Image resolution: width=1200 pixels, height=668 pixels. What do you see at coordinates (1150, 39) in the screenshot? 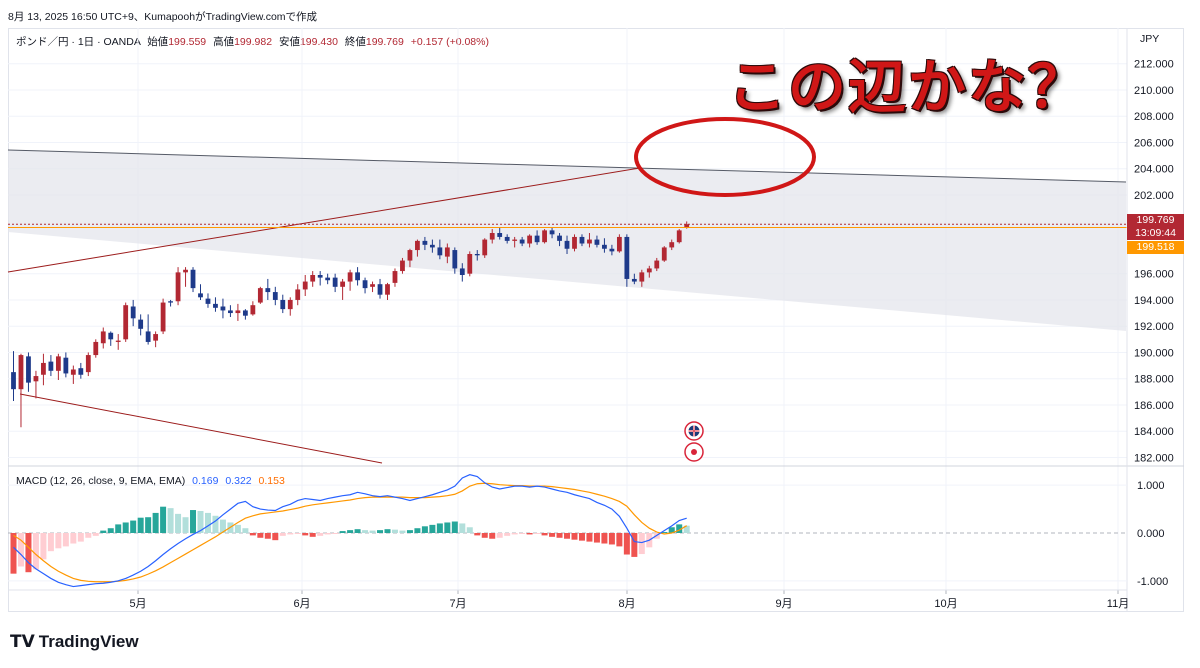
I see `currency-label: JPY` at bounding box center [1150, 39].